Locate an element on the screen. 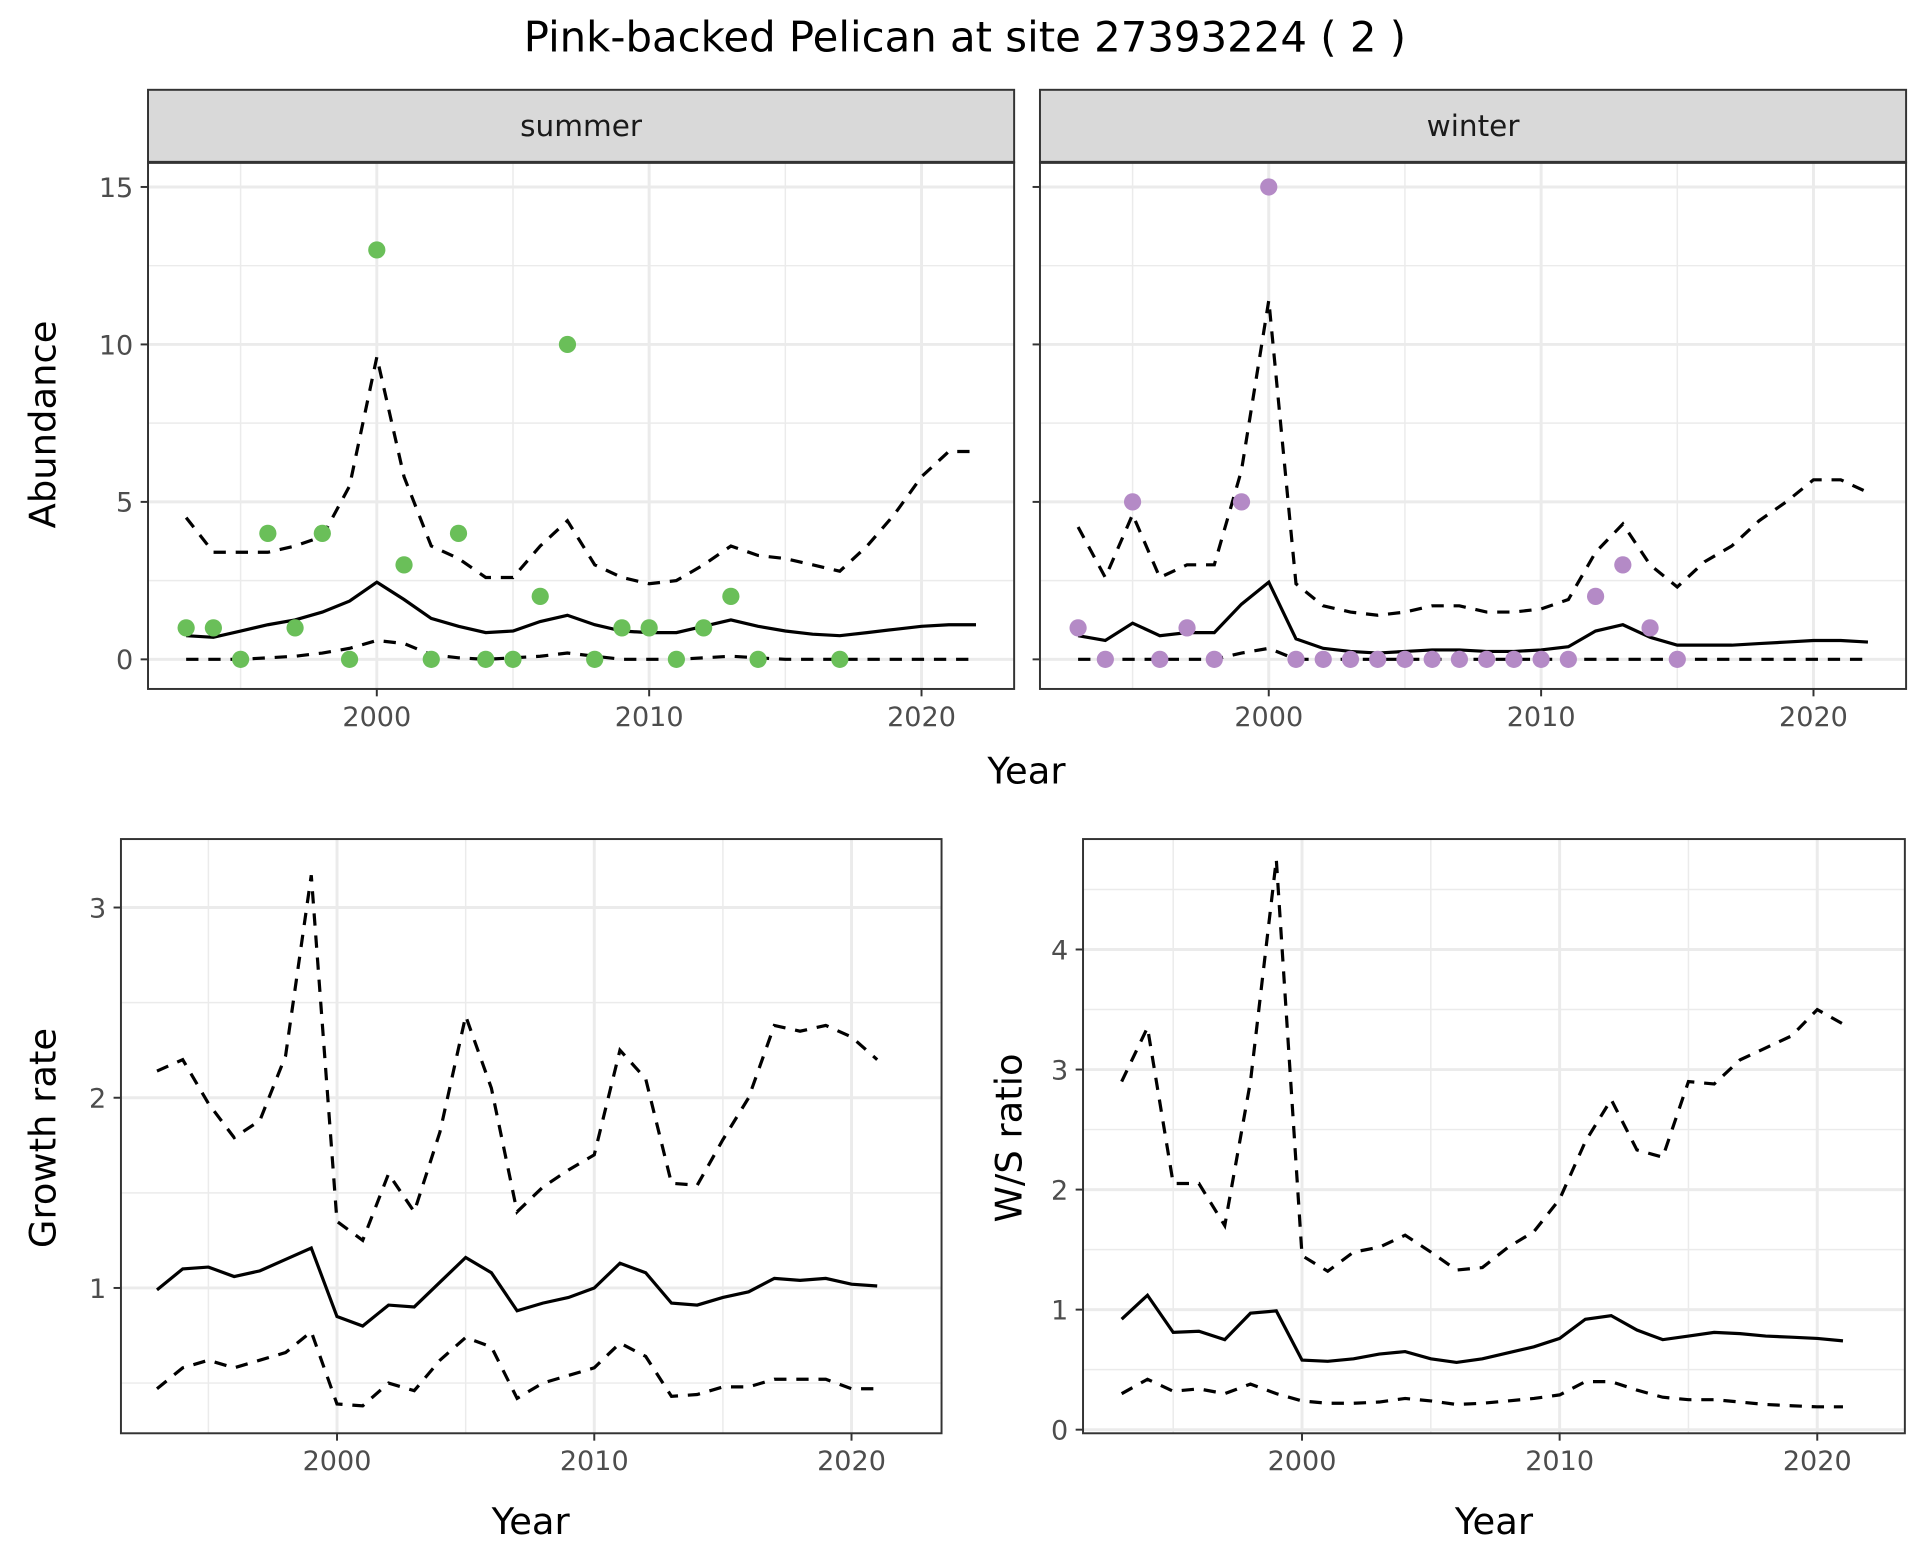 The height and width of the screenshot is (1560, 1920). y-tick-label: 5 is located at coordinates (124, 503).